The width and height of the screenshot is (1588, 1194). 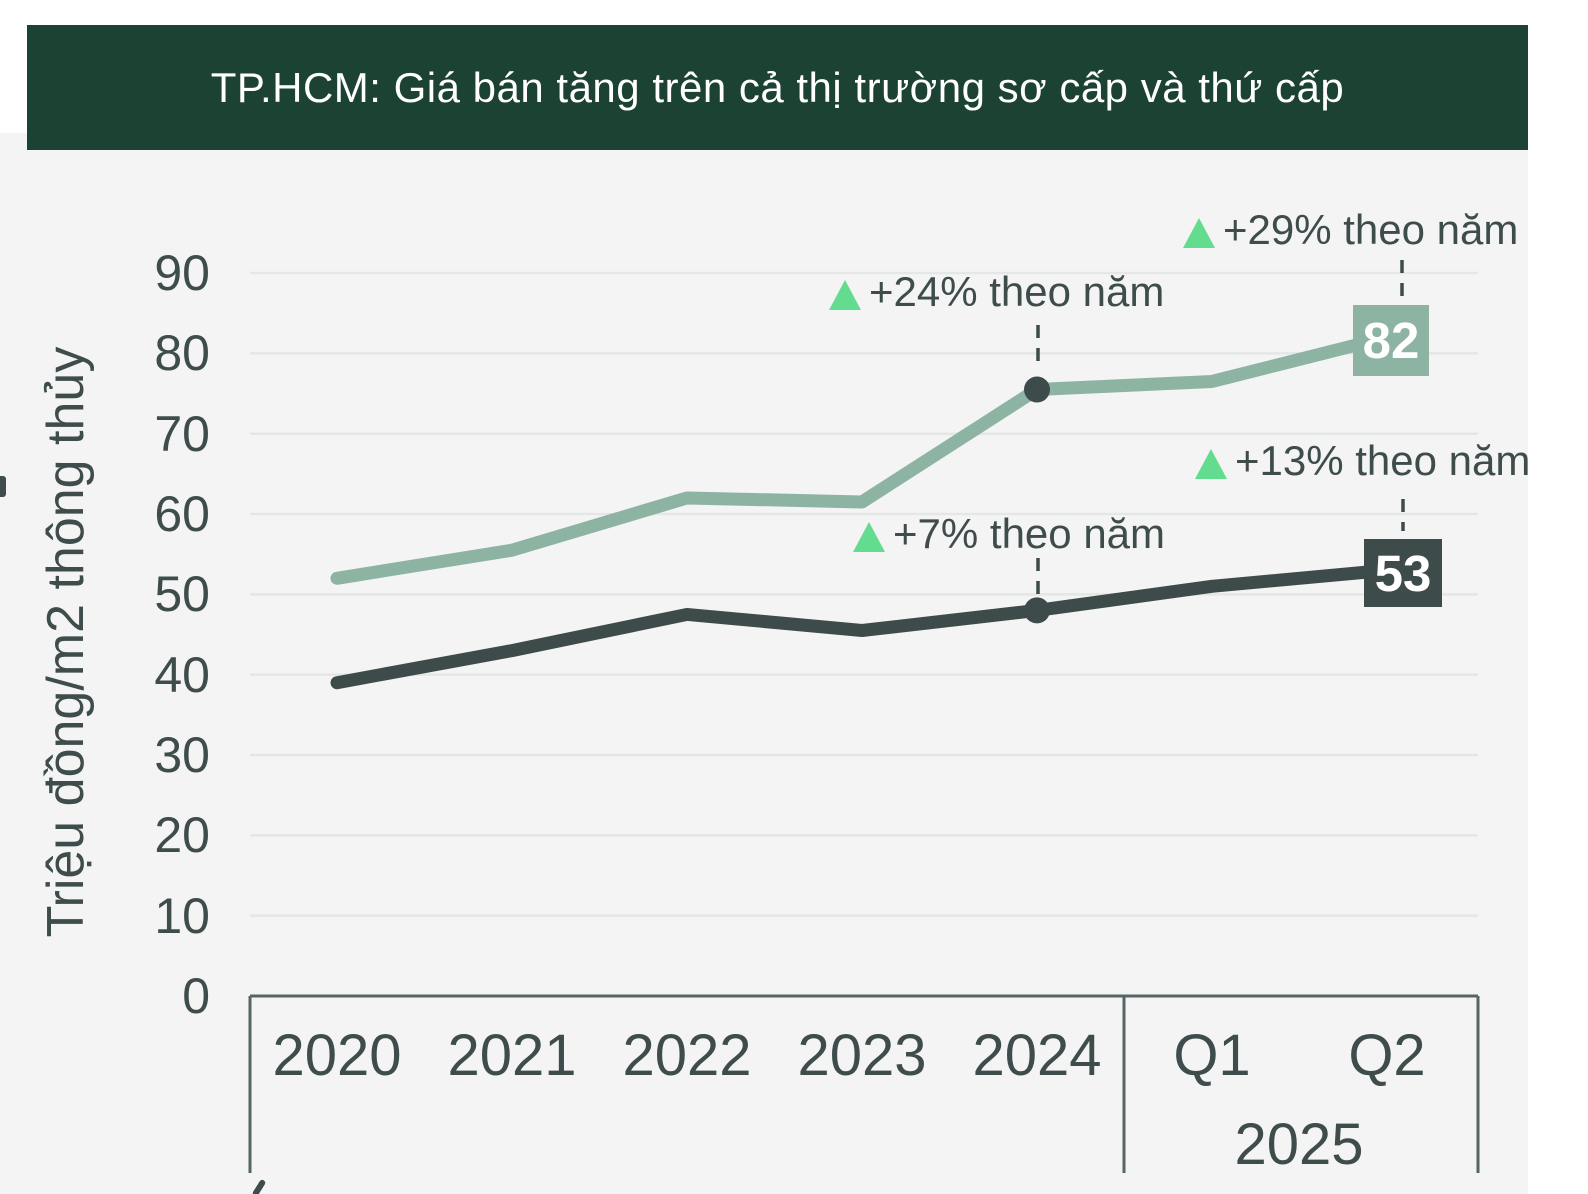 I want to click on dark-line, so click(x=862, y=626).